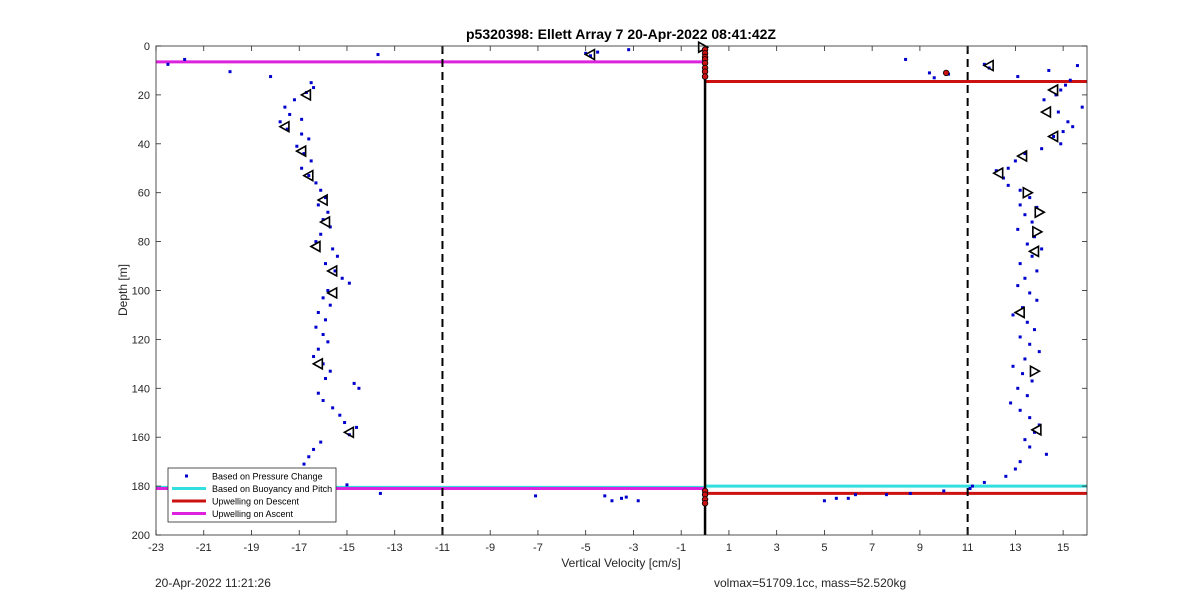 The width and height of the screenshot is (1200, 601). I want to click on x-tick-label: 1, so click(729, 548).